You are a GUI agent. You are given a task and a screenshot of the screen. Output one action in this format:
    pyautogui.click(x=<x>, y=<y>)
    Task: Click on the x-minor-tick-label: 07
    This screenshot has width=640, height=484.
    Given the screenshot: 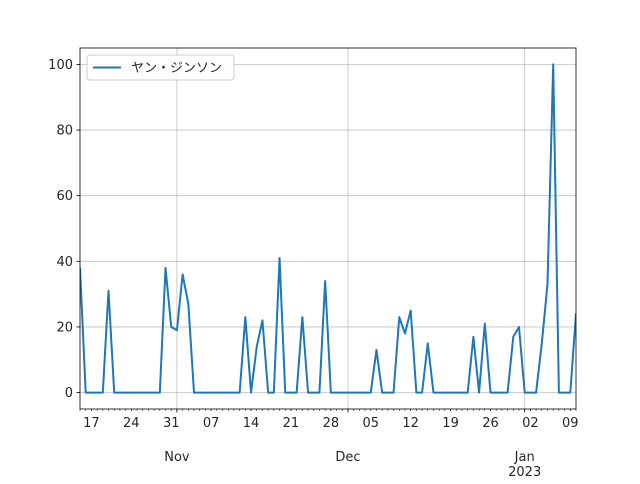 What is the action you would take?
    pyautogui.click(x=211, y=423)
    